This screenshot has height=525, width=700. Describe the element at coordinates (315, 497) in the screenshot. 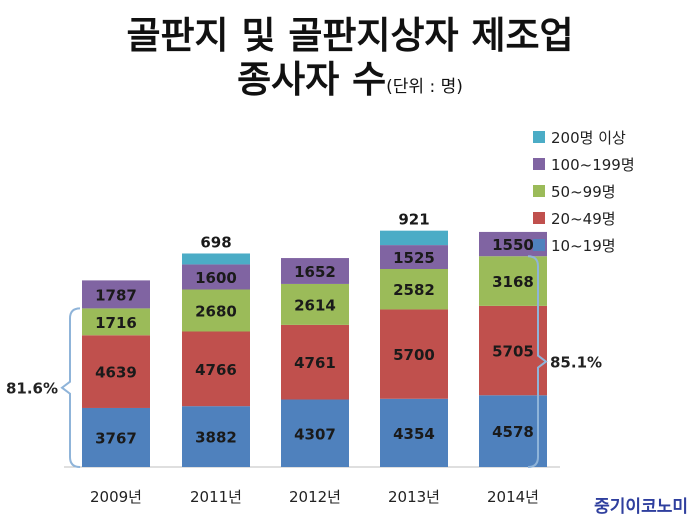

I see `x-tick-label-3: 2012년` at that location.